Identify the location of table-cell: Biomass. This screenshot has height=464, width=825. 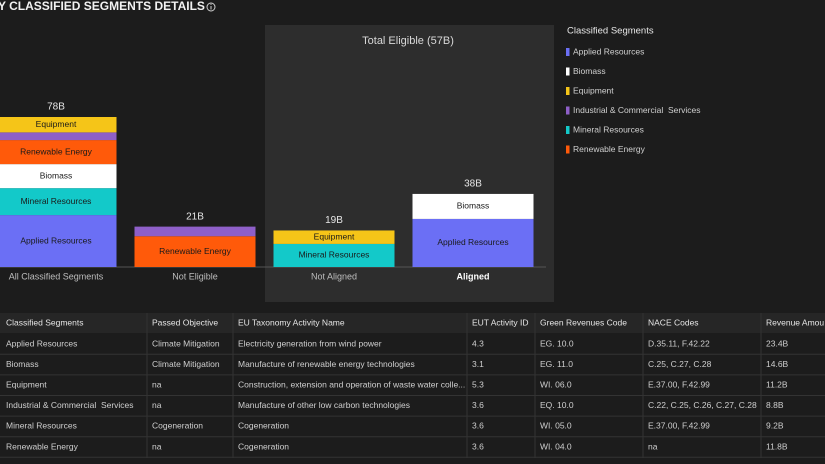
(22, 364).